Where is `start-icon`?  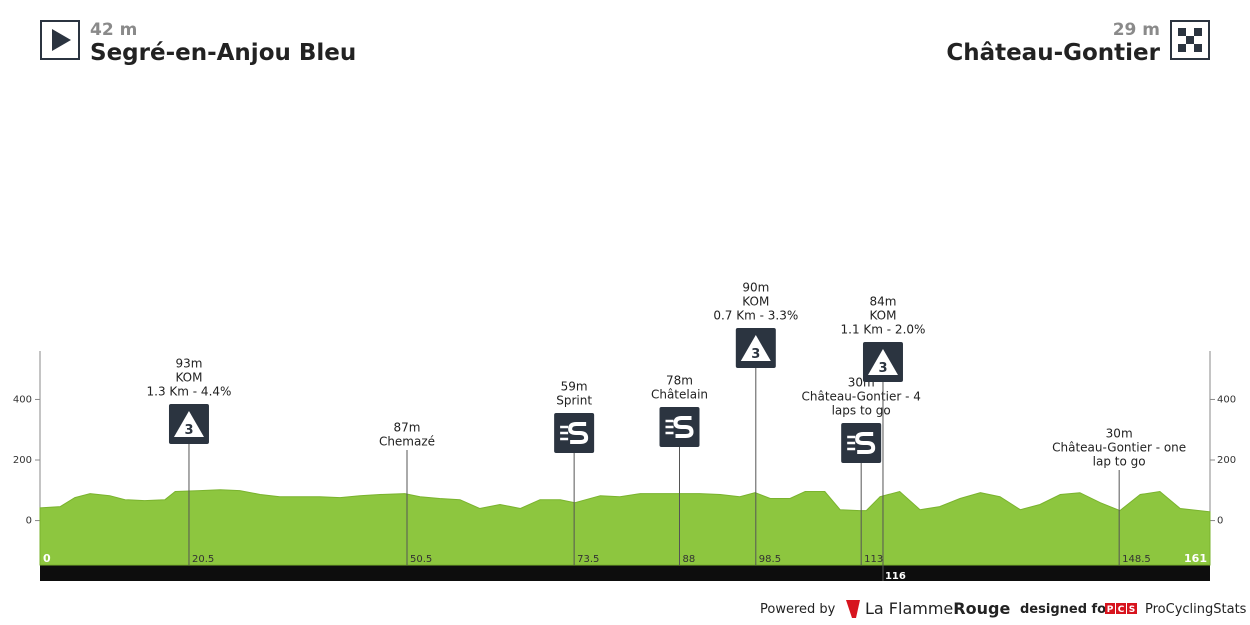
start-icon is located at coordinates (60, 40).